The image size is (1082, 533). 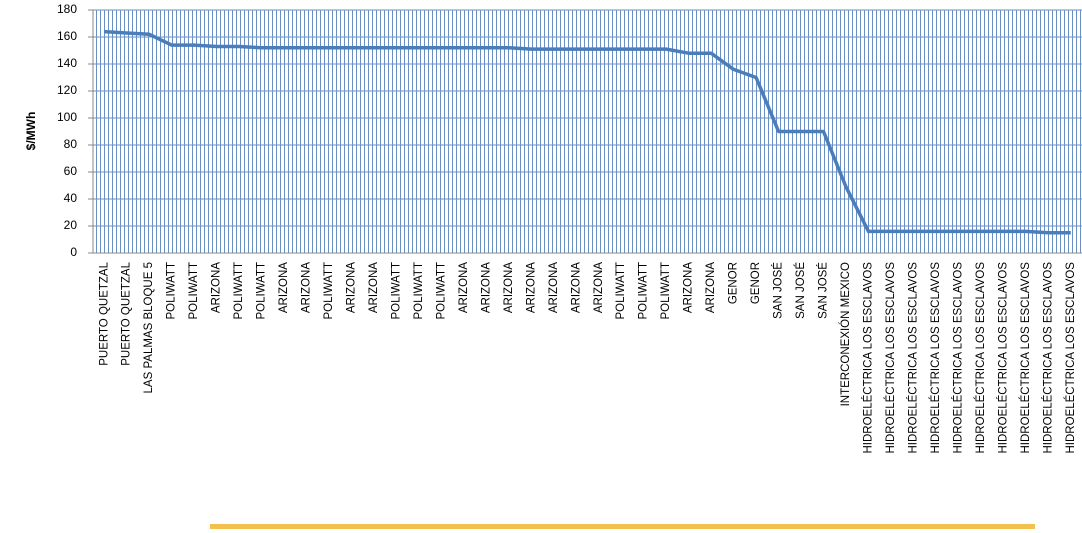 What do you see at coordinates (71, 171) in the screenshot?
I see `y-tick-label: 60` at bounding box center [71, 171].